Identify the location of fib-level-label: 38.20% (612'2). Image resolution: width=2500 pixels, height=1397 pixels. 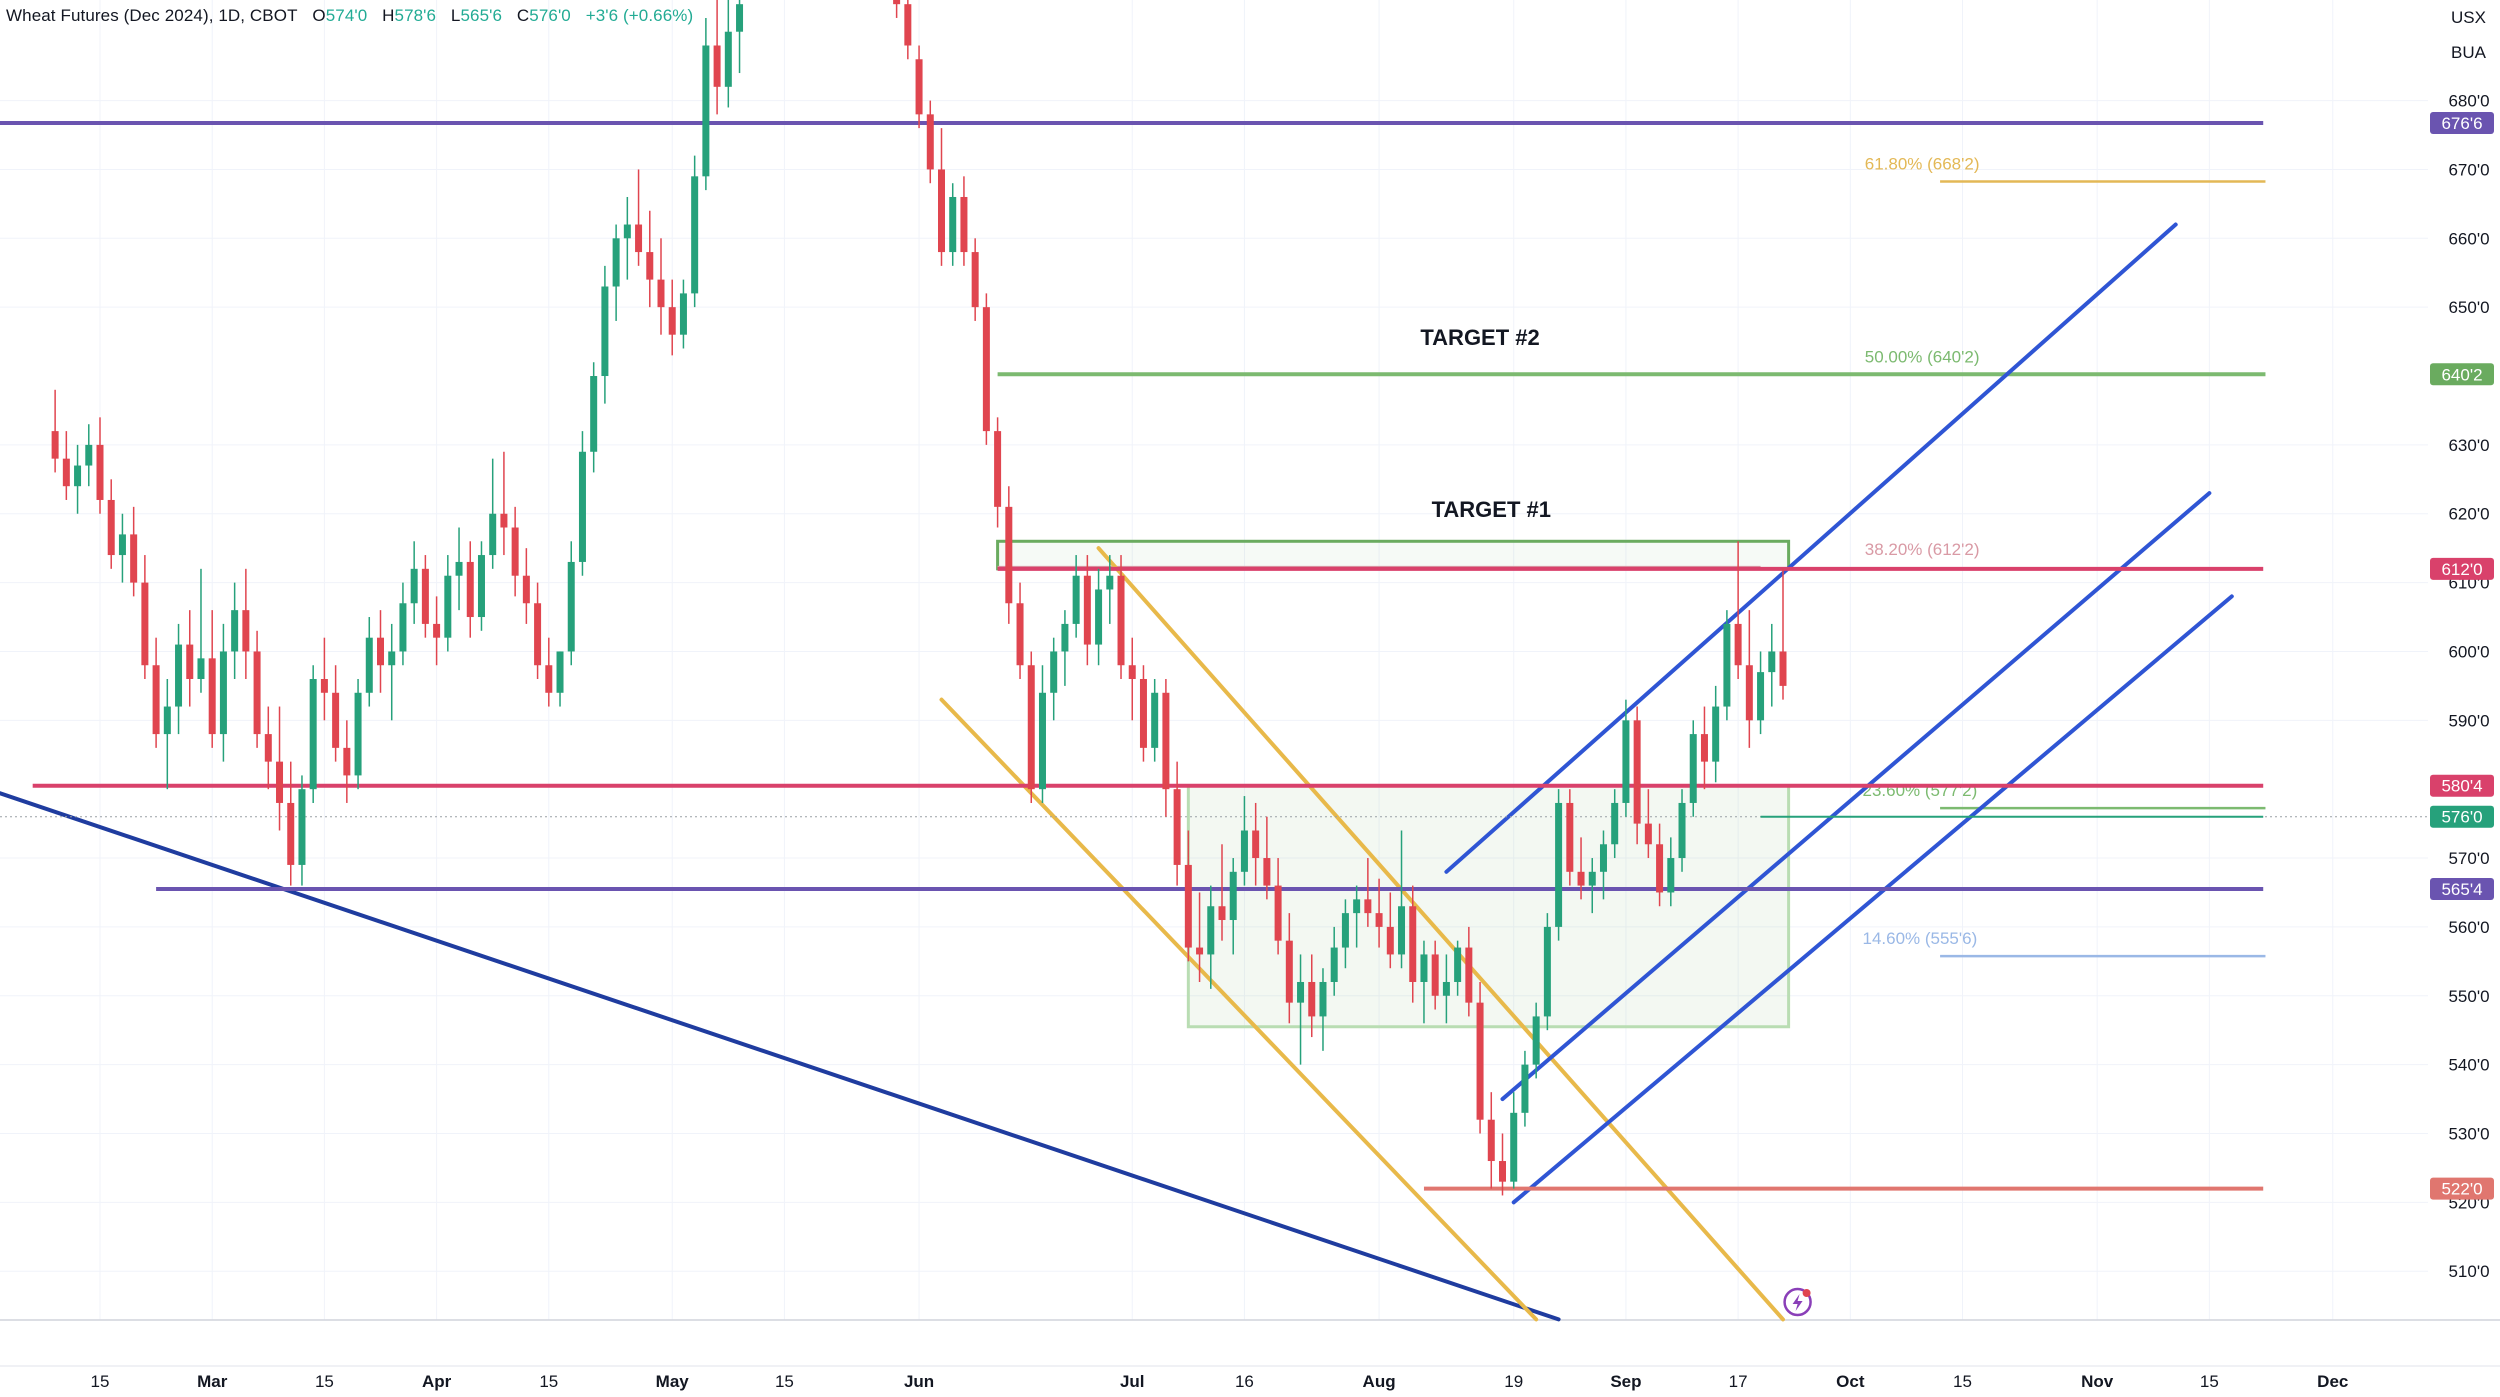
(1922, 549).